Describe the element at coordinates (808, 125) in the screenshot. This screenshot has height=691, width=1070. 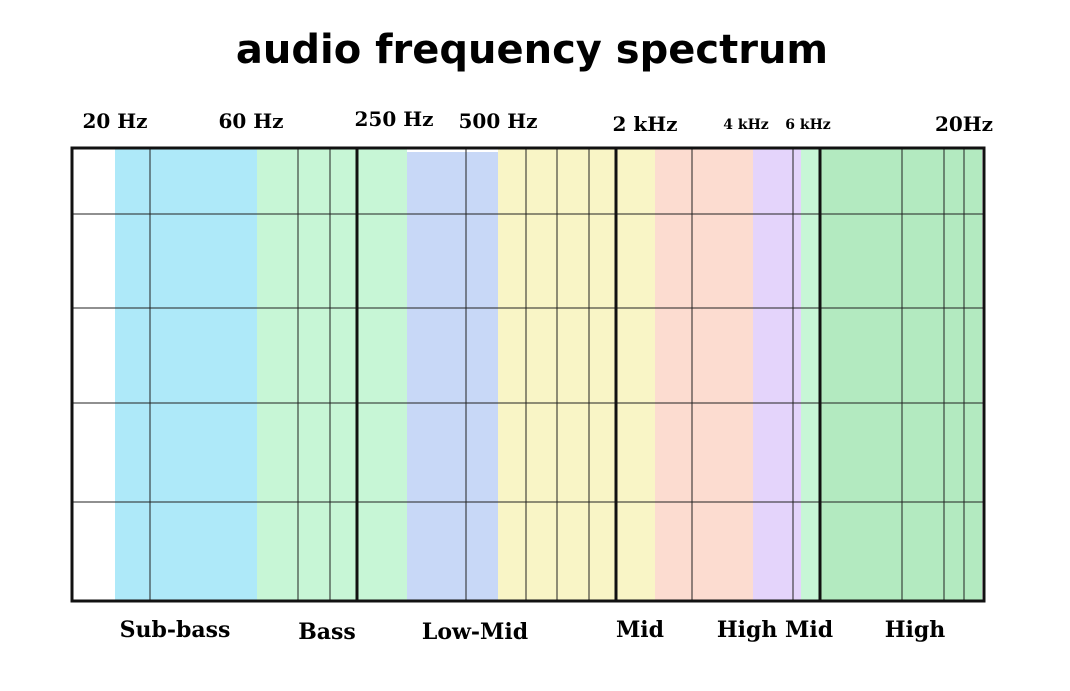
I see `frequency-label: 6 kHz` at that location.